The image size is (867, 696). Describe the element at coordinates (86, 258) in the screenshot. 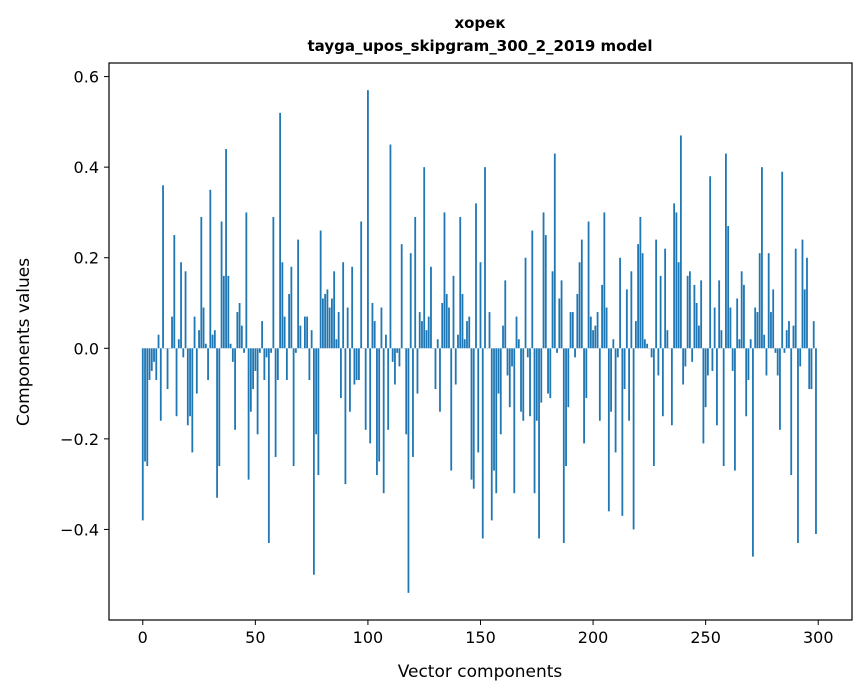

I see `y-tick-label: 0.2` at that location.